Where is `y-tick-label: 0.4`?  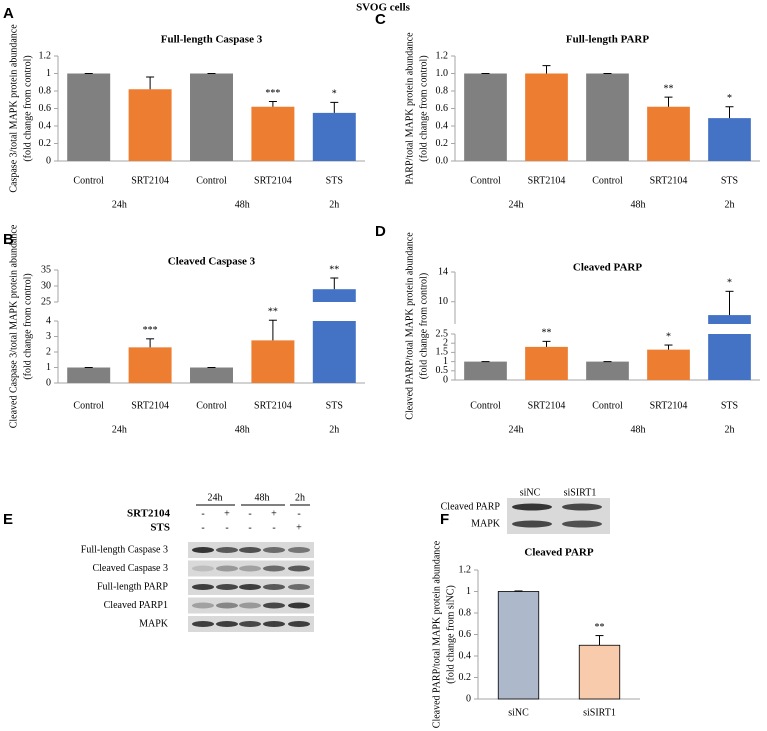 y-tick-label: 0.4 is located at coordinates (45, 125).